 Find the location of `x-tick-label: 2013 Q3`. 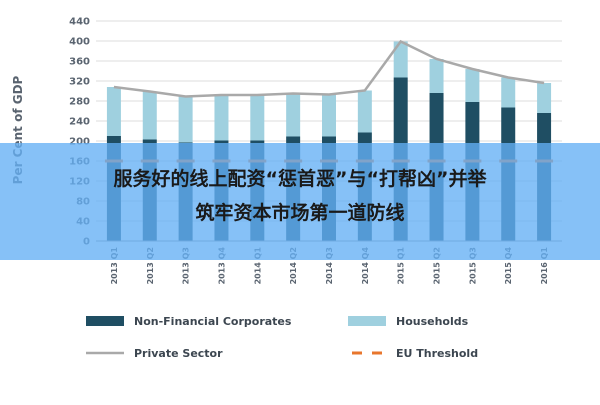

x-tick-label: 2013 Q3 is located at coordinates (186, 265).